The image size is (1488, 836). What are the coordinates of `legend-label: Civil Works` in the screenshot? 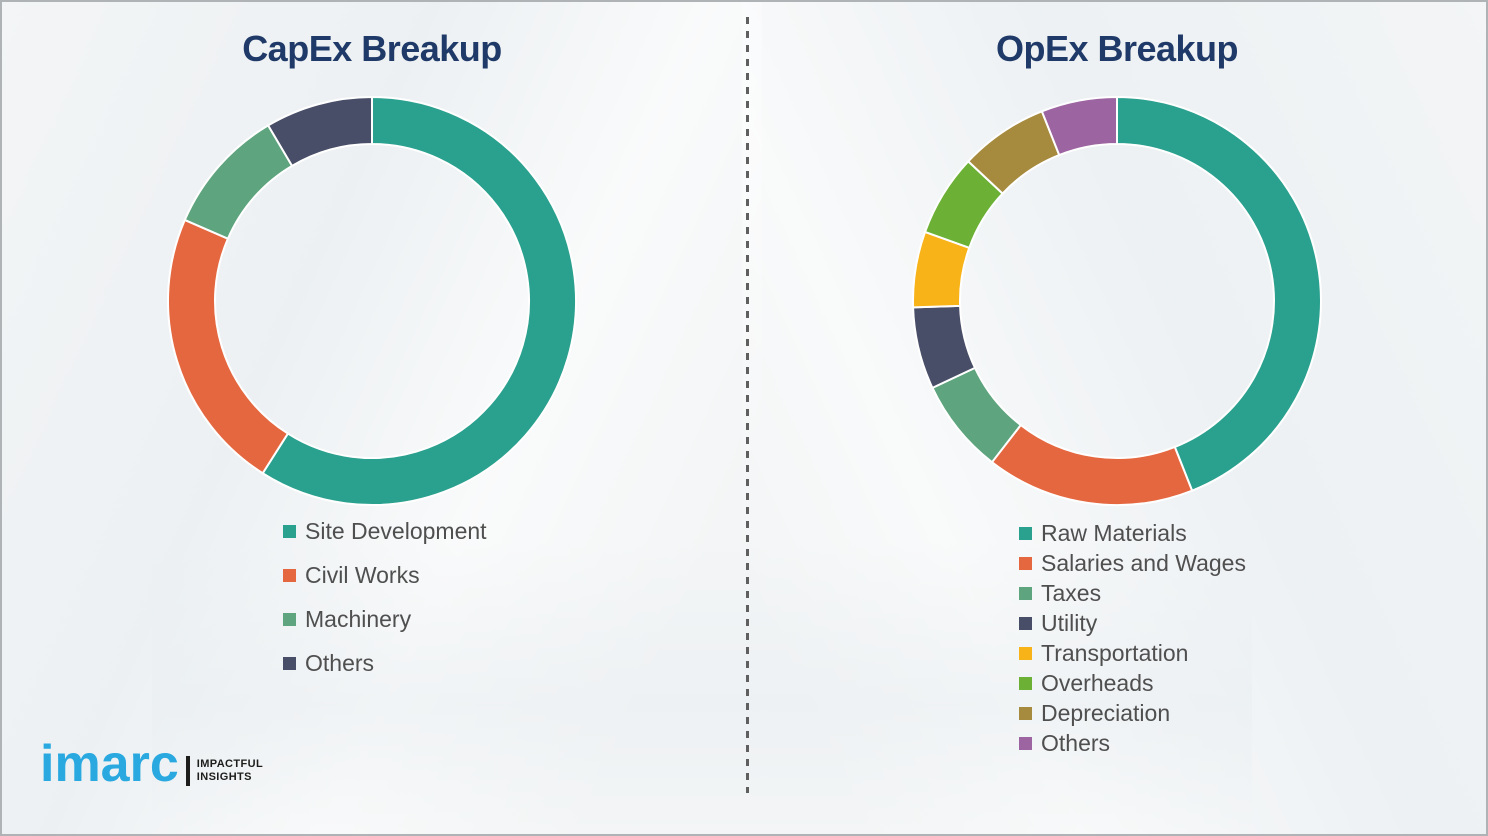 It's located at (362, 574).